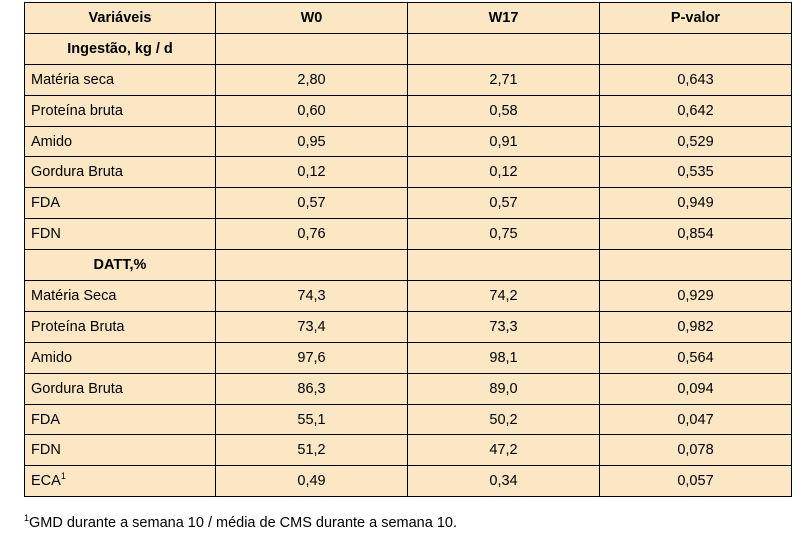 This screenshot has height=543, width=812. What do you see at coordinates (311, 18) in the screenshot?
I see `header-w0: W0` at bounding box center [311, 18].